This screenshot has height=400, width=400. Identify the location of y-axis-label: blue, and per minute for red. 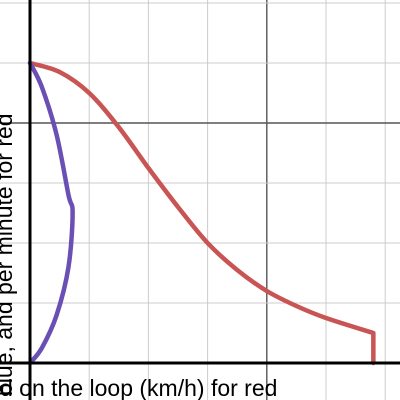
(8, 254).